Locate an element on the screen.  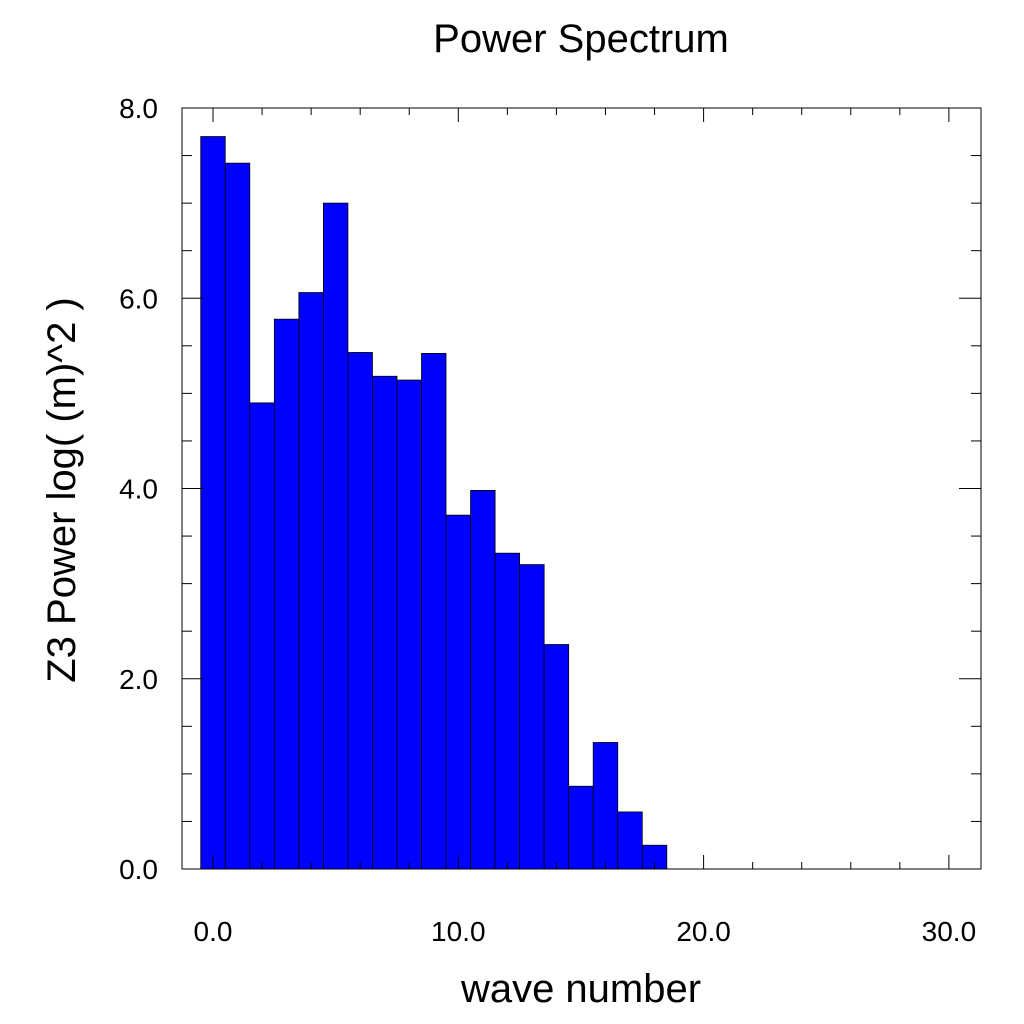
x-tick-labels: 0.0 10.0 20.0 30.0 is located at coordinates (585, 931).